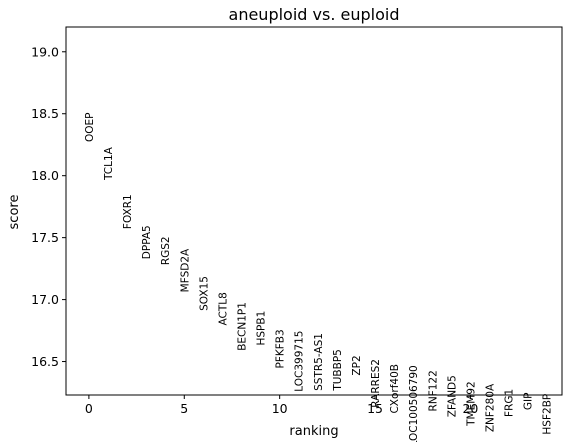 This screenshot has width=577, height=442. I want to click on gene-label: MFSD2A, so click(185, 270).